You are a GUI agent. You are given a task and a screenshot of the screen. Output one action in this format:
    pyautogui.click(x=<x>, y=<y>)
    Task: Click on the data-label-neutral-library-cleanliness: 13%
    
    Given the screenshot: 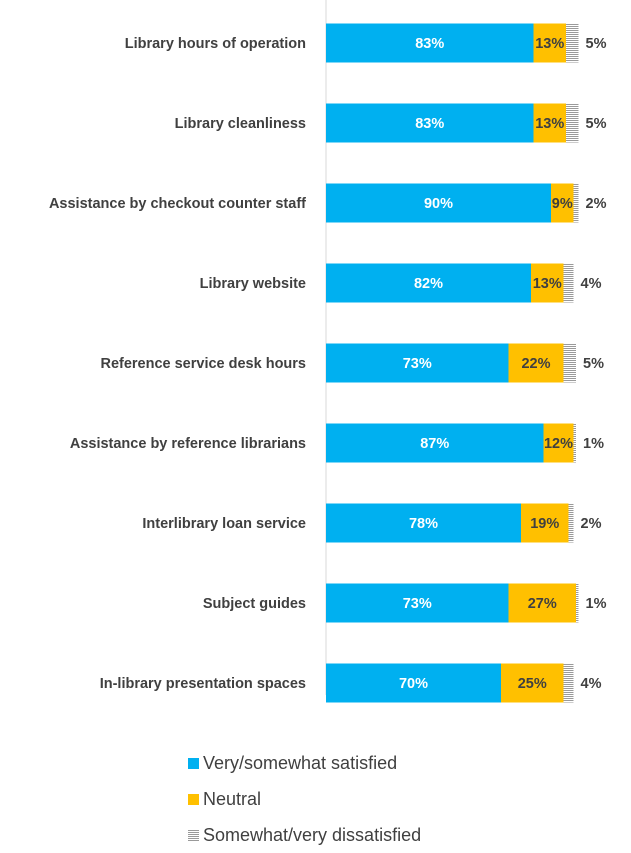 What is the action you would take?
    pyautogui.click(x=549, y=124)
    